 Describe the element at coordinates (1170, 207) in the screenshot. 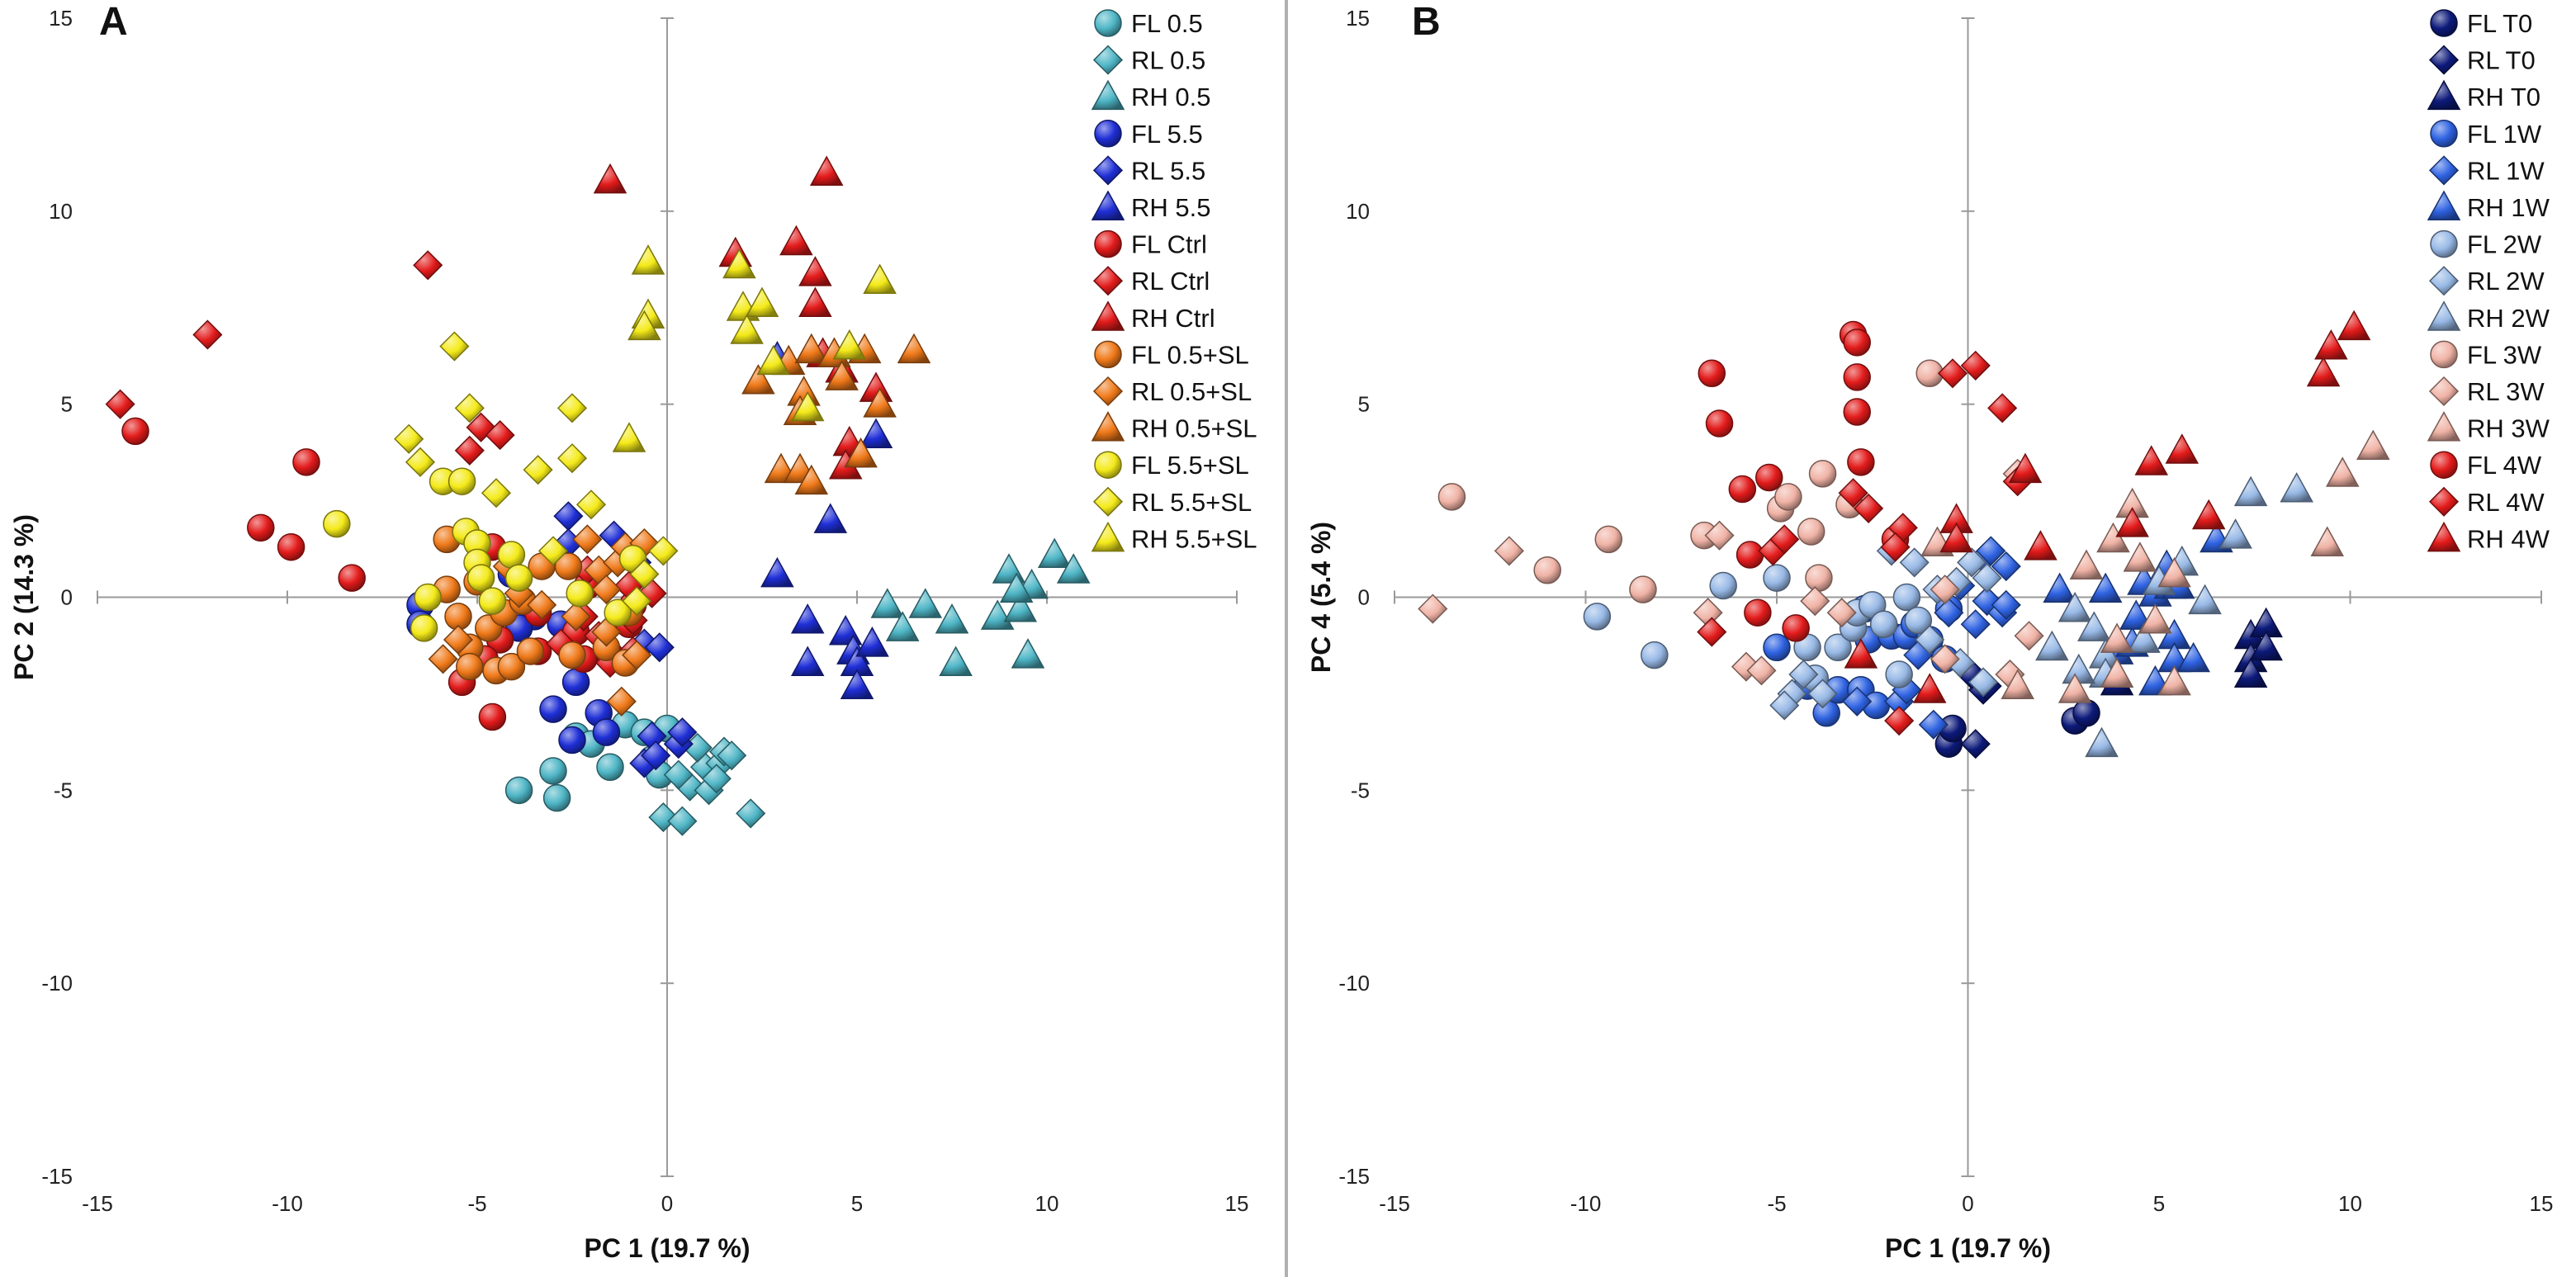

I see `legend-label: RH 5.5` at that location.